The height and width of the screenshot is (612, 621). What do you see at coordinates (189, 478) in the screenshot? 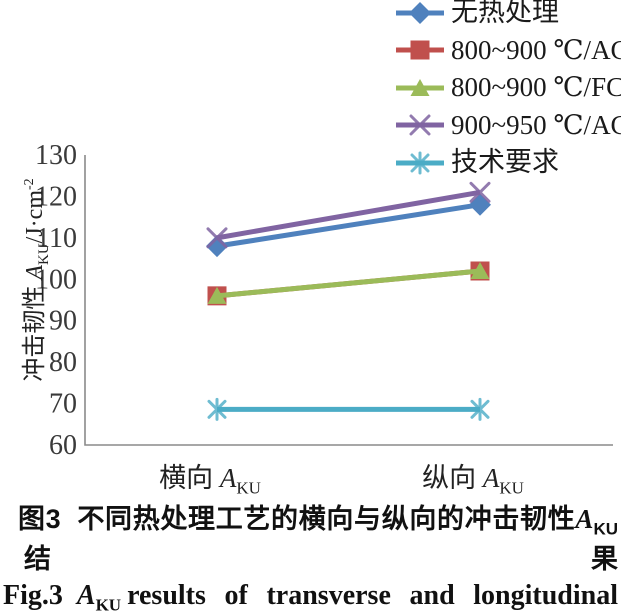
I see `x-tick-text: 横向` at bounding box center [189, 478].